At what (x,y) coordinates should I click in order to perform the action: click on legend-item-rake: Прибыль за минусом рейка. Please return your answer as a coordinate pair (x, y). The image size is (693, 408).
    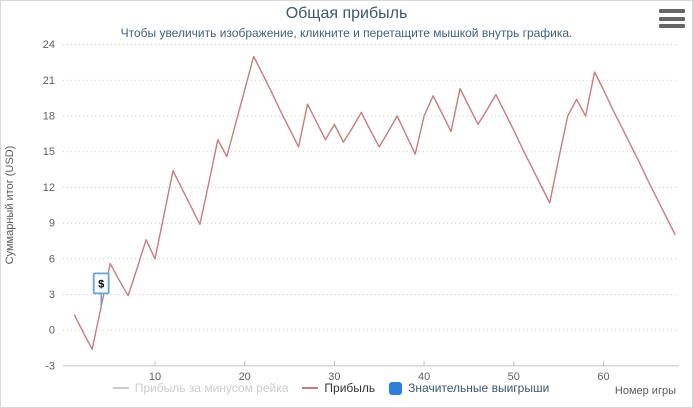
    Looking at the image, I should click on (200, 388).